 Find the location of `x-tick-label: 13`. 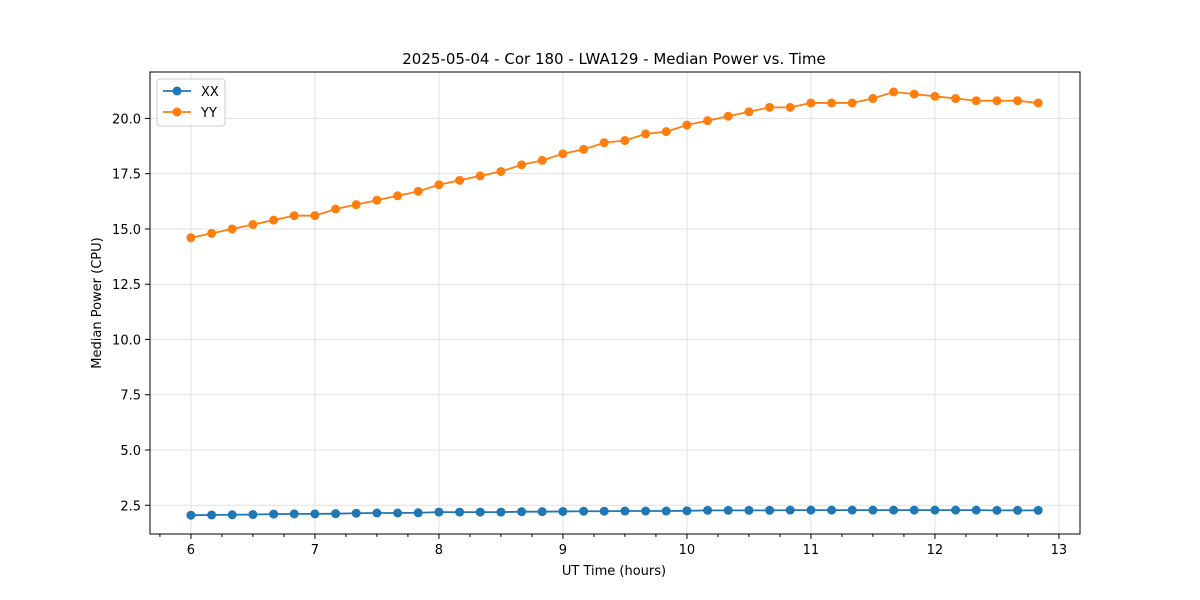

x-tick-label: 13 is located at coordinates (1059, 550).